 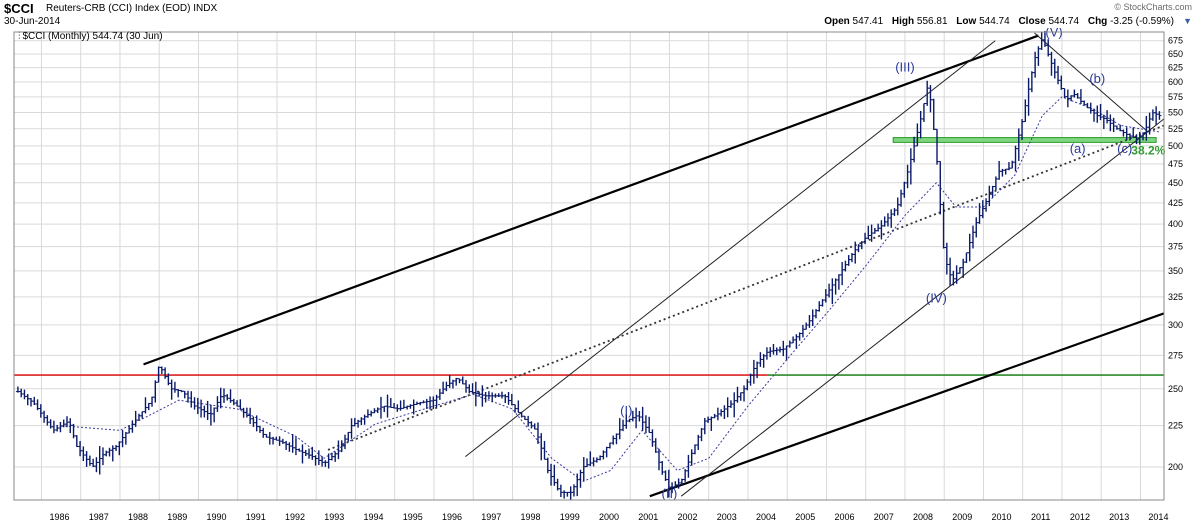 I want to click on legend-text: $CCI (Monthly) 544.74 (30 Jun), so click(x=92, y=36).